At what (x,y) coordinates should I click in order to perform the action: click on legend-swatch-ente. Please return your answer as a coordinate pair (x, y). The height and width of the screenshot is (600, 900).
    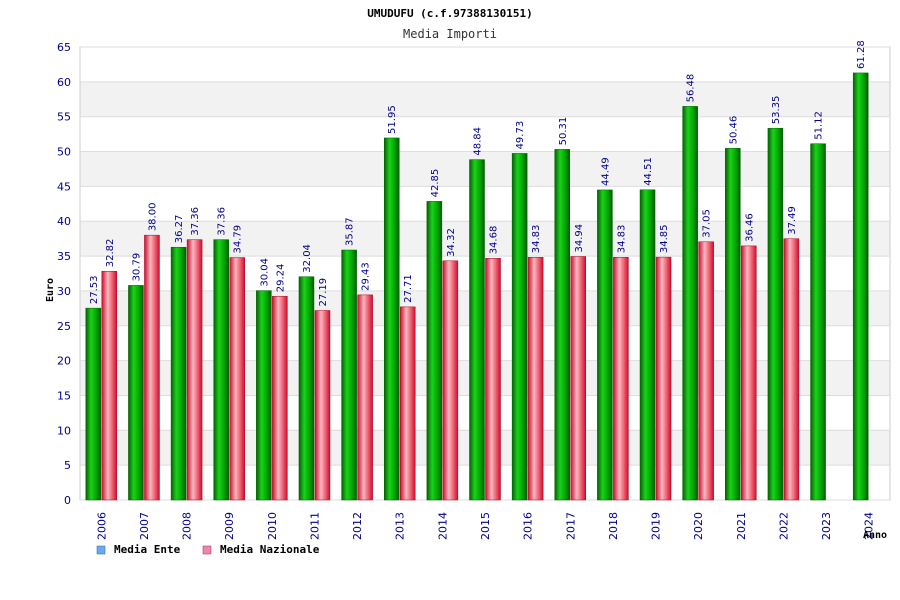
    Looking at the image, I should click on (101, 550).